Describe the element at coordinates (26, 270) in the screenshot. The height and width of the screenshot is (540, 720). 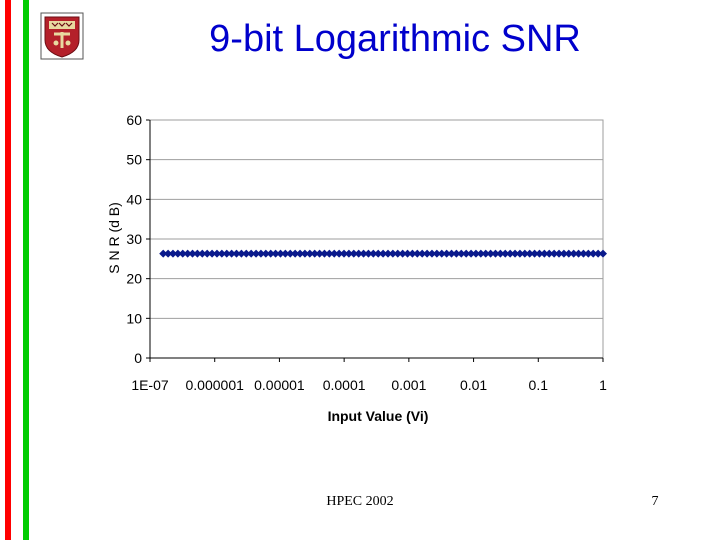
I see `left-green-bar` at that location.